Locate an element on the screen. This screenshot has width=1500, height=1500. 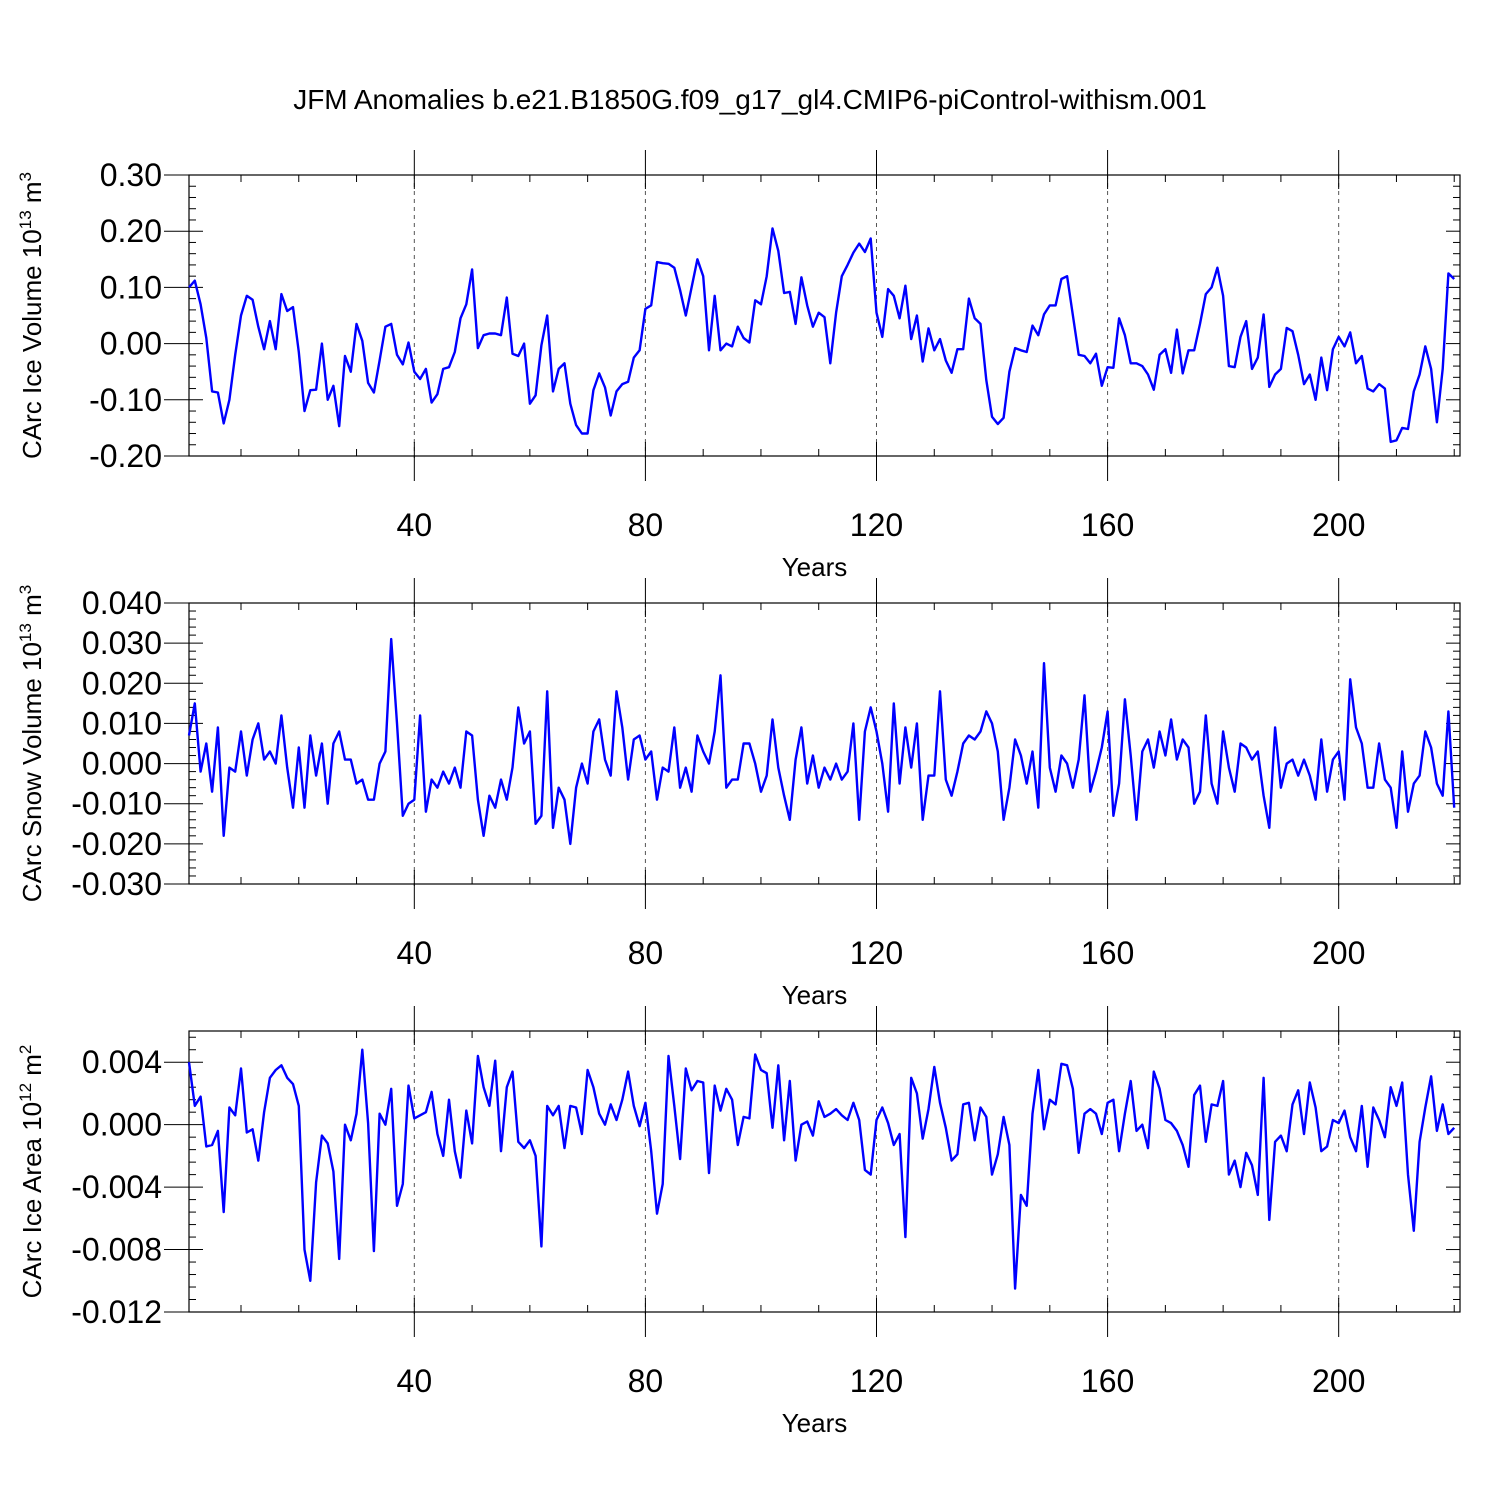
y-axis-label: CArc Ice Area 1012 m2 is located at coordinates (31, 1172).